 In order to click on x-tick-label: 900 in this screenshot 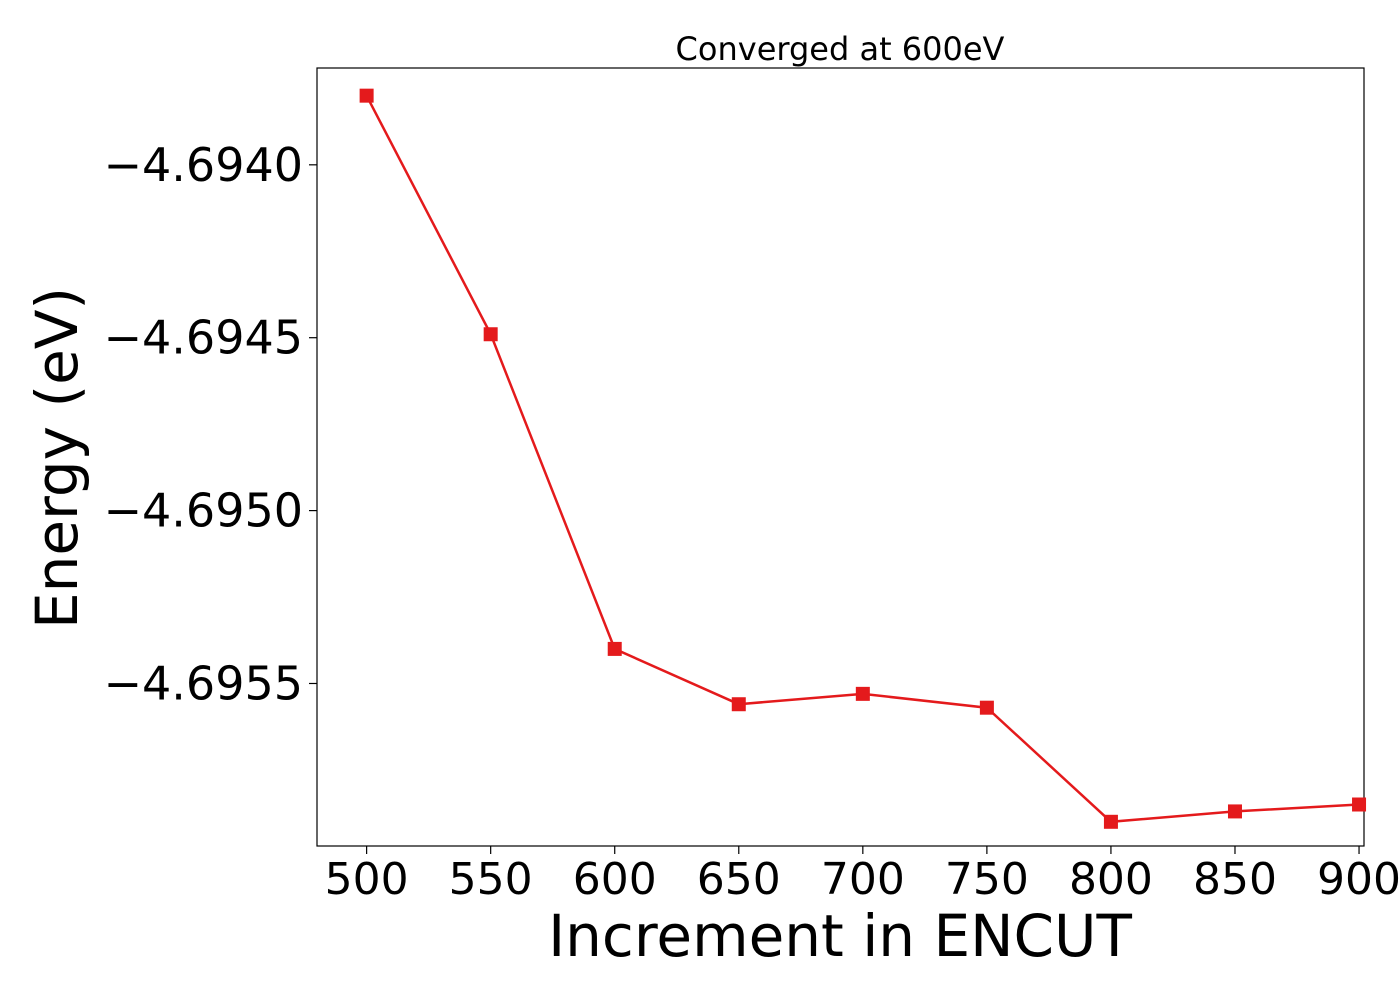, I will do `click(1358, 879)`.